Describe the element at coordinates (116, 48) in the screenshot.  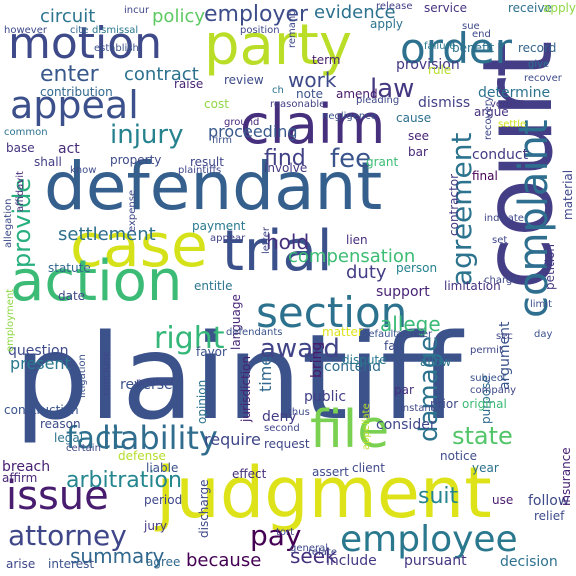
I see `word: establish` at that location.